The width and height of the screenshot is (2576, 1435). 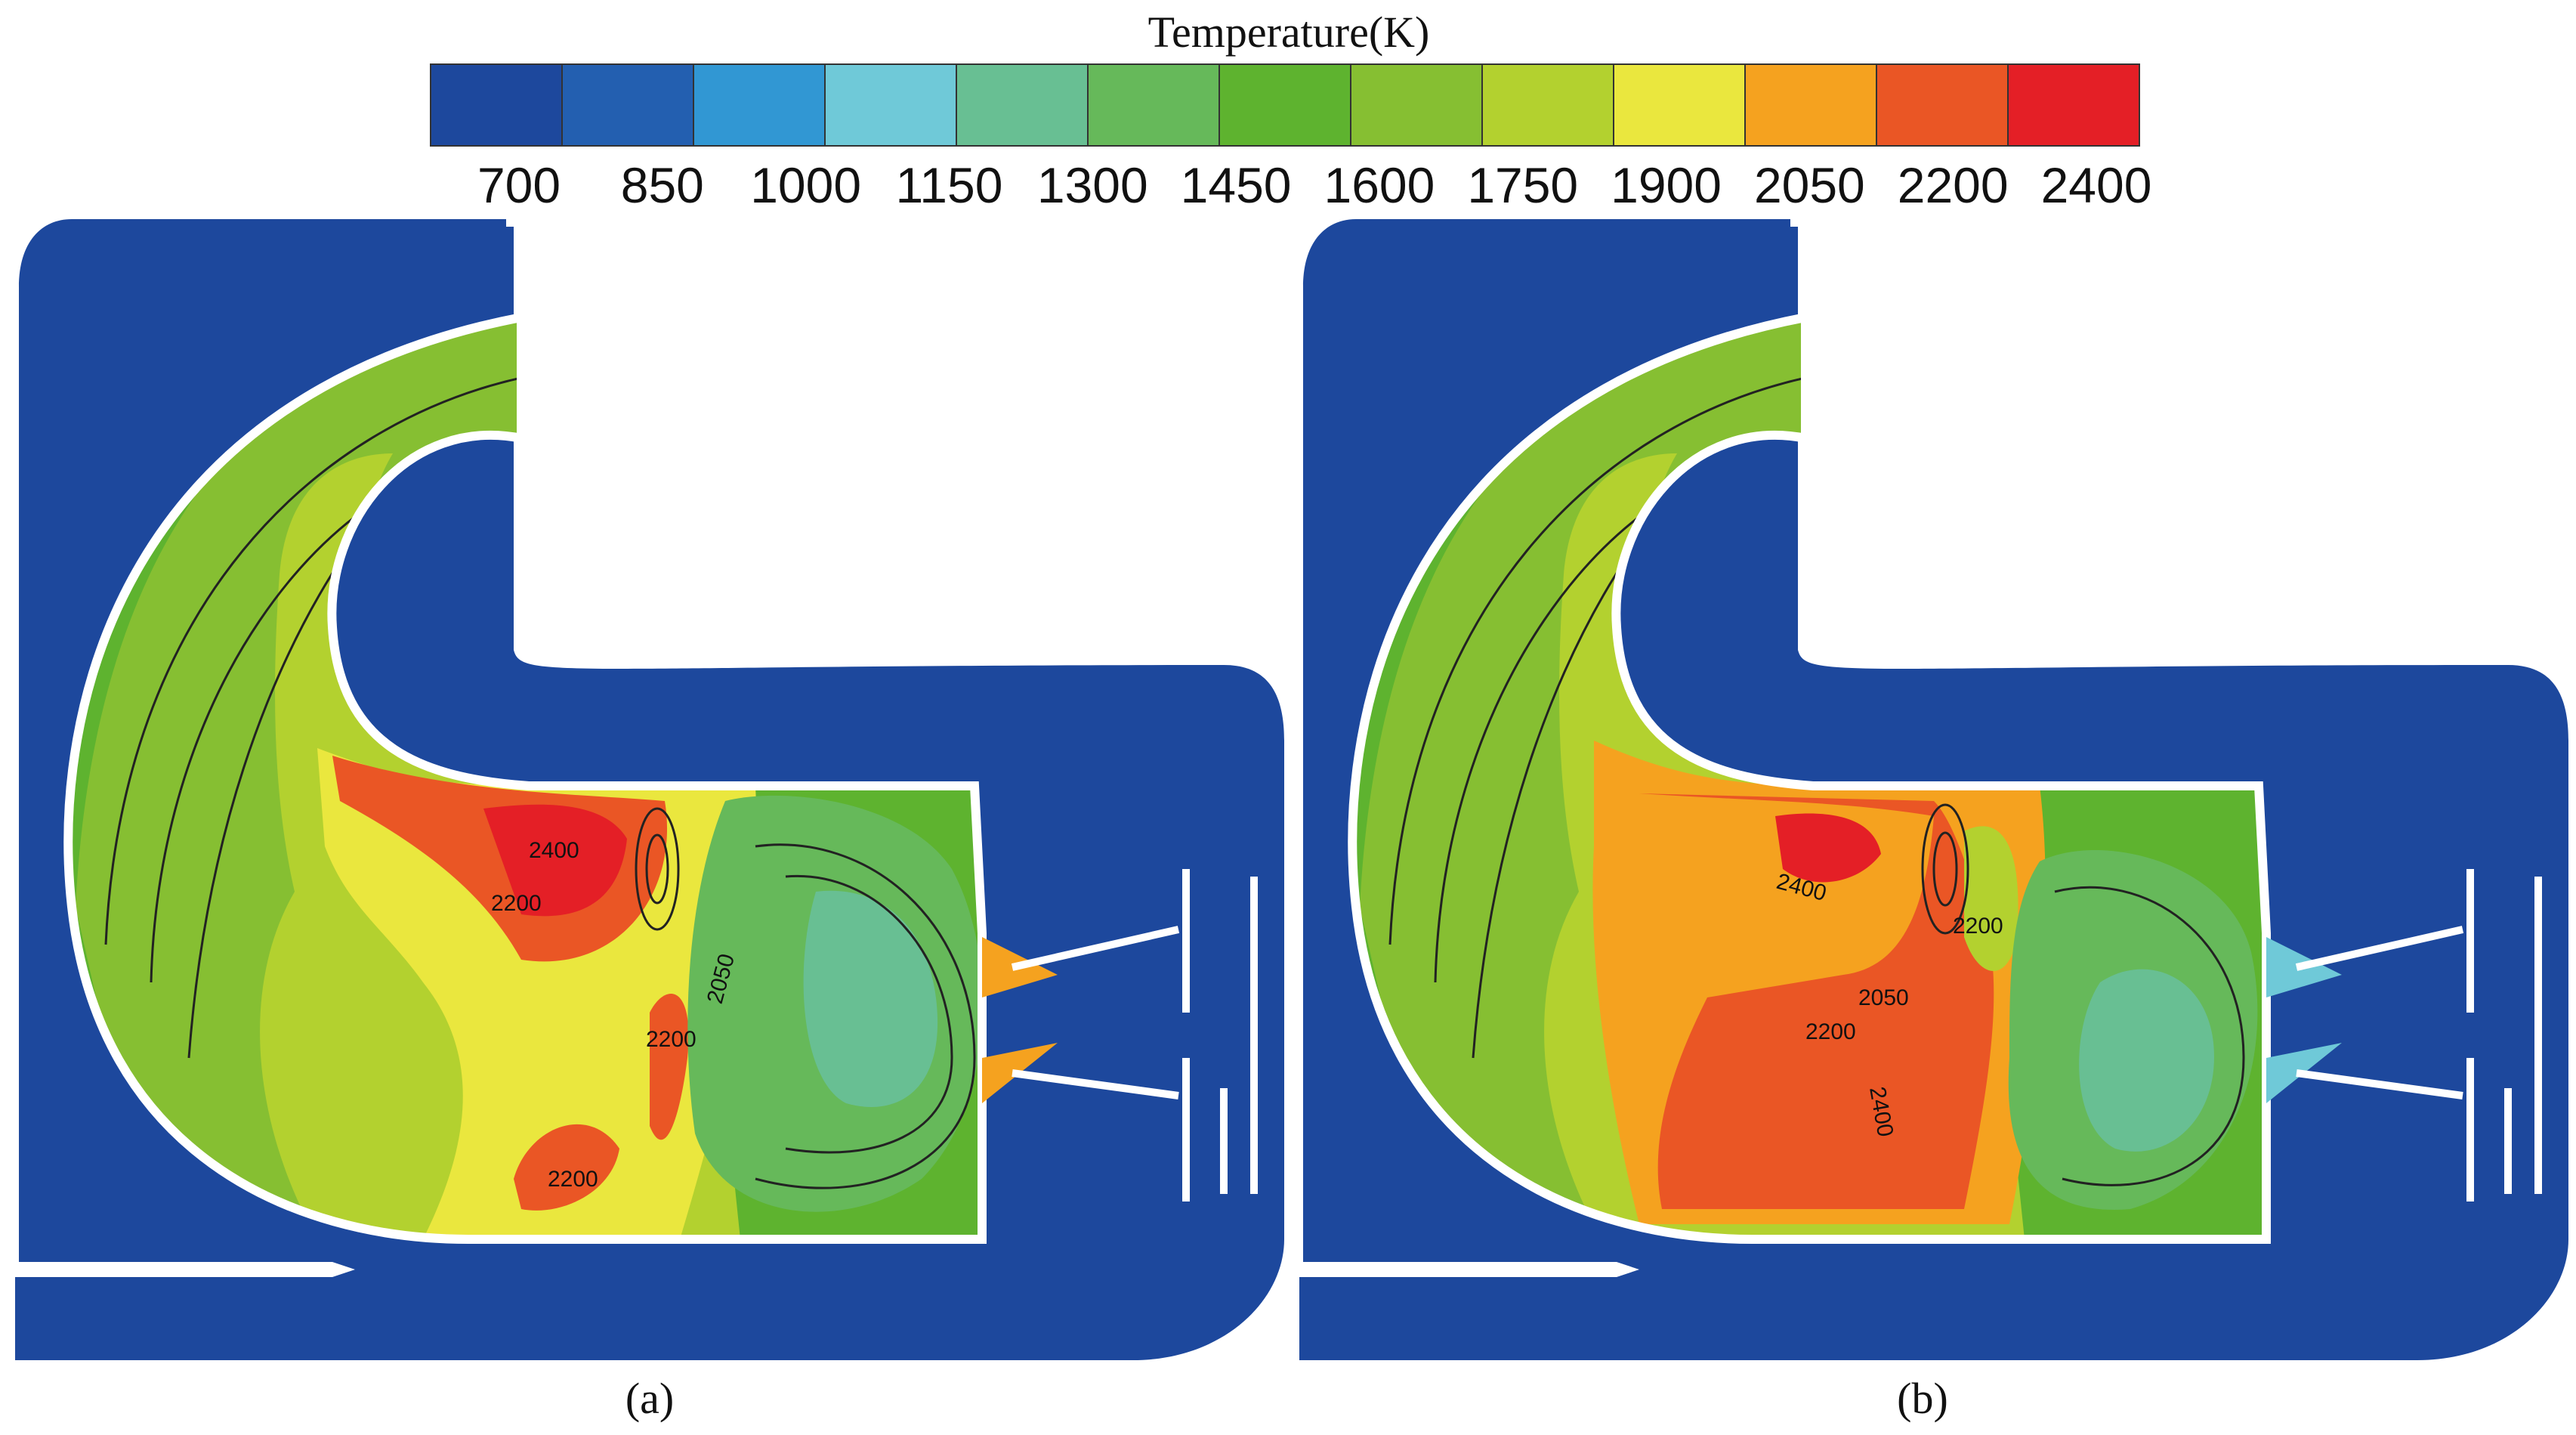 I want to click on colorbar-tick-label: 2050, so click(x=1809, y=185).